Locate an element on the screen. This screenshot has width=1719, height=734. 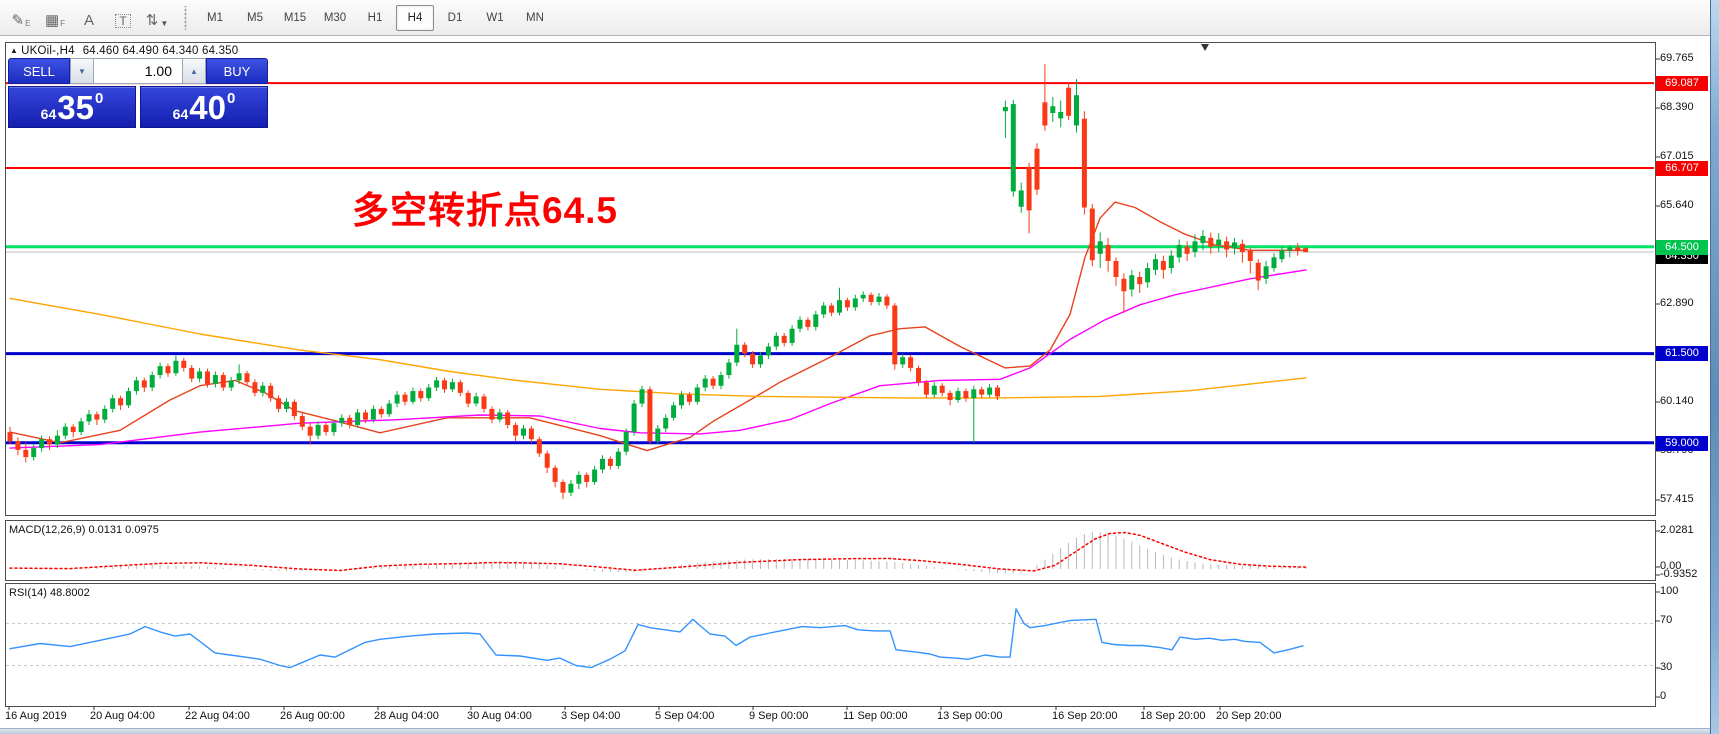
time-axis-label: 16 Sep 20:00 is located at coordinates (1085, 716).